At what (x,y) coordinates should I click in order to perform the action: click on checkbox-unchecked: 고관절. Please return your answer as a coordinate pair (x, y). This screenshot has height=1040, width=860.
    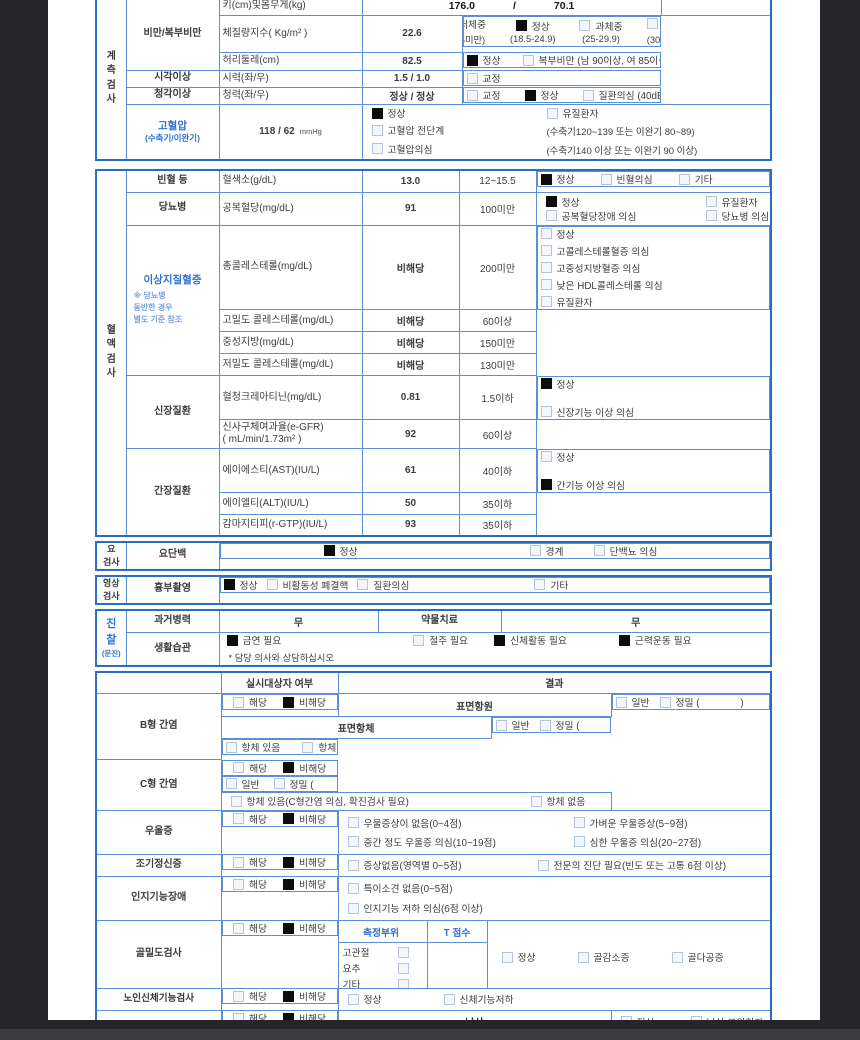
    Looking at the image, I should click on (376, 952).